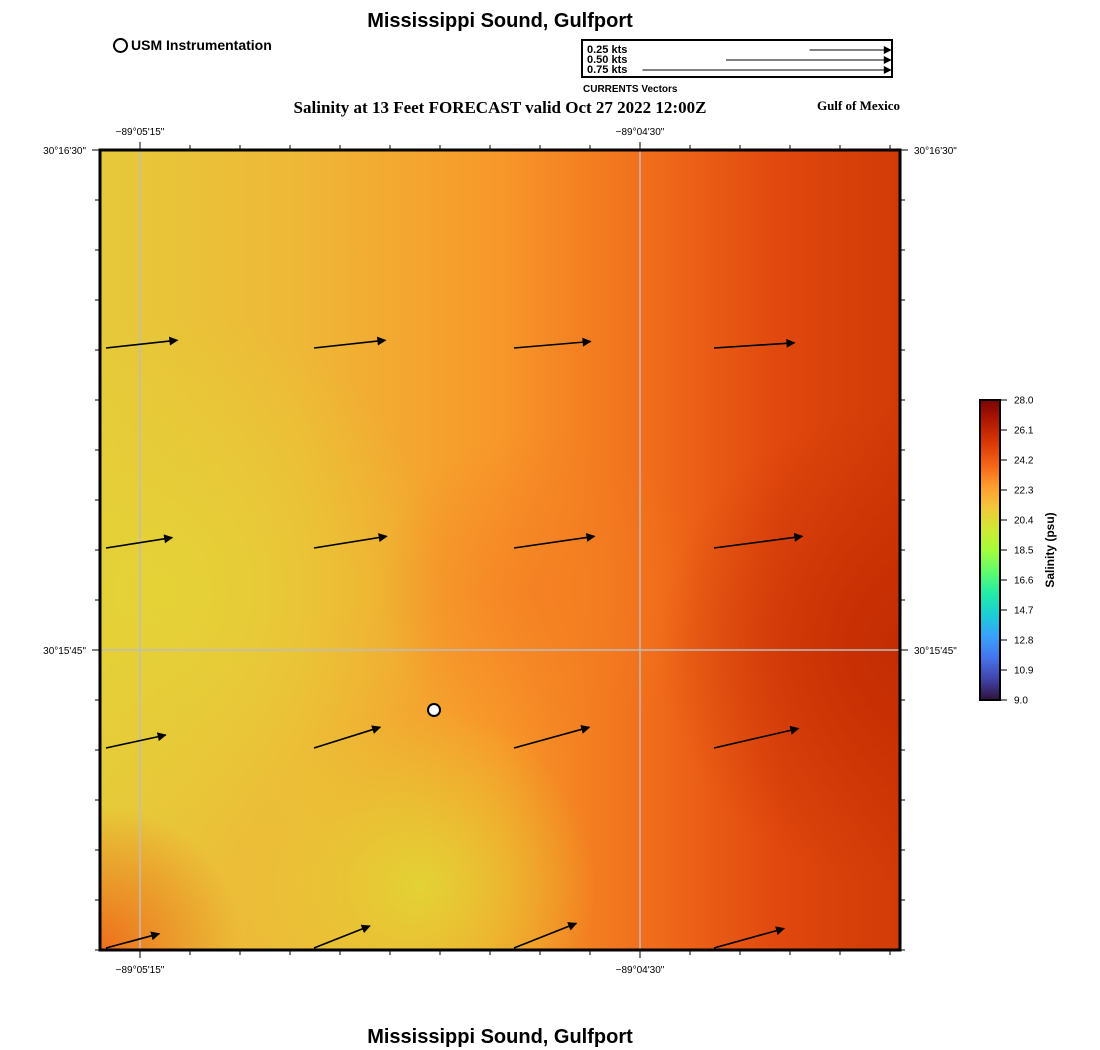  What do you see at coordinates (1024, 611) in the screenshot?
I see `colorbar-tick-label: 14.7` at bounding box center [1024, 611].